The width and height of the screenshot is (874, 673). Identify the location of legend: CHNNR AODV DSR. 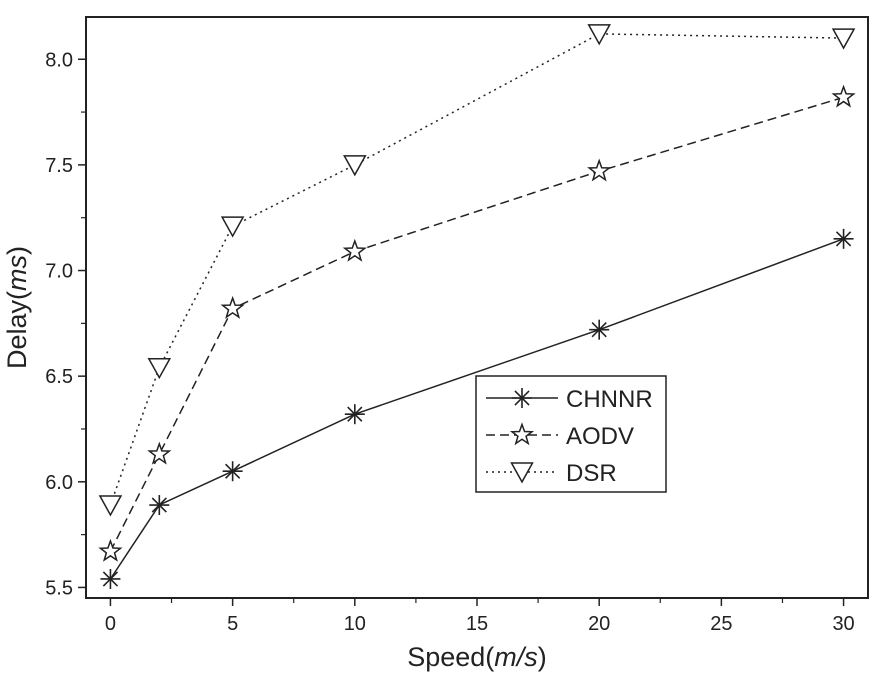
(571, 434).